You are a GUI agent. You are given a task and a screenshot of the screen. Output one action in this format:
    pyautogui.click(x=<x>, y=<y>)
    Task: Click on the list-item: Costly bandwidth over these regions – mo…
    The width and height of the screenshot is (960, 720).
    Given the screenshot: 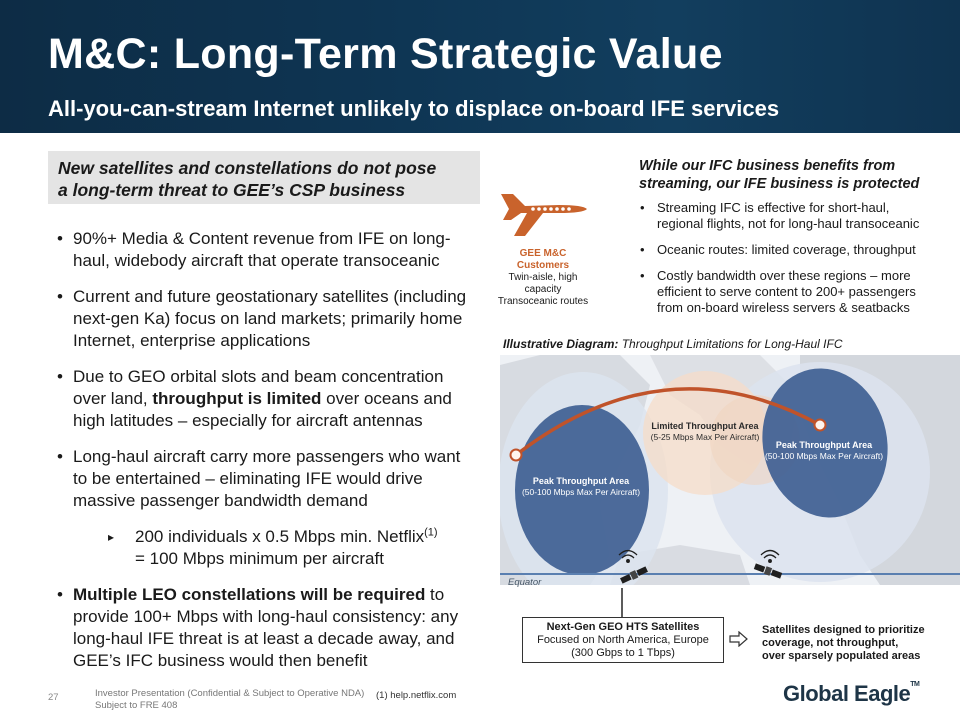 What is the action you would take?
    pyautogui.click(x=788, y=292)
    